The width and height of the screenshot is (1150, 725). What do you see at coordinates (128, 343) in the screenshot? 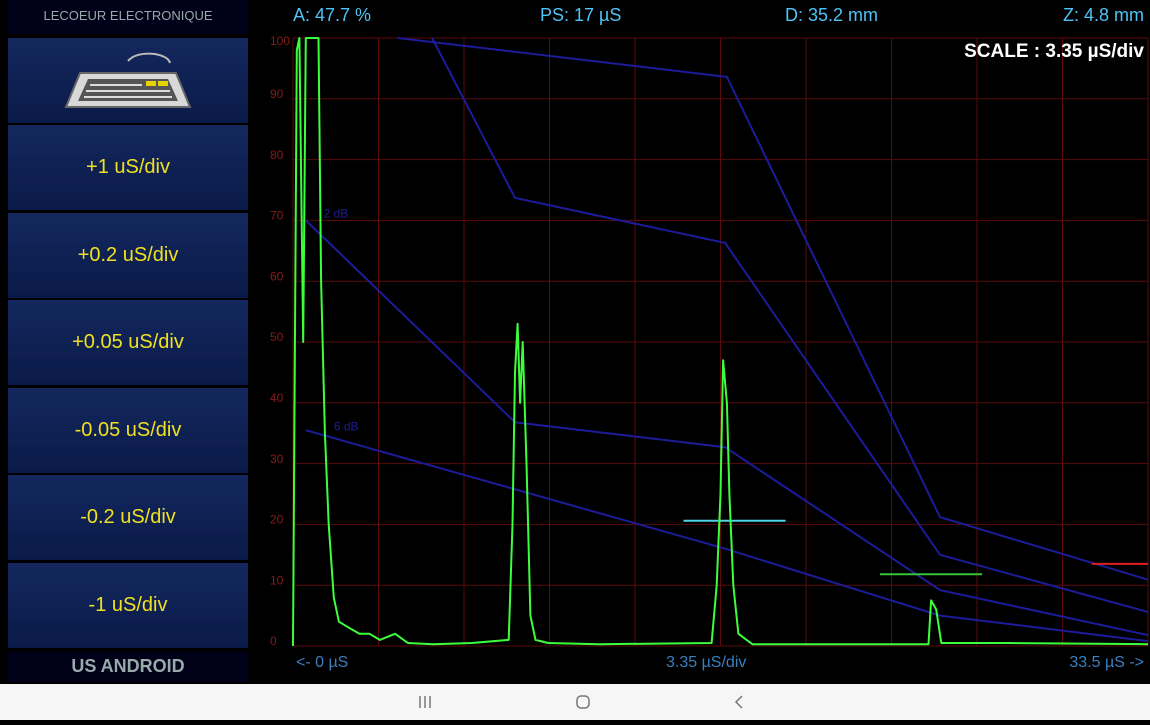
I see `scale-button: +0.05 uS/div` at bounding box center [128, 343].